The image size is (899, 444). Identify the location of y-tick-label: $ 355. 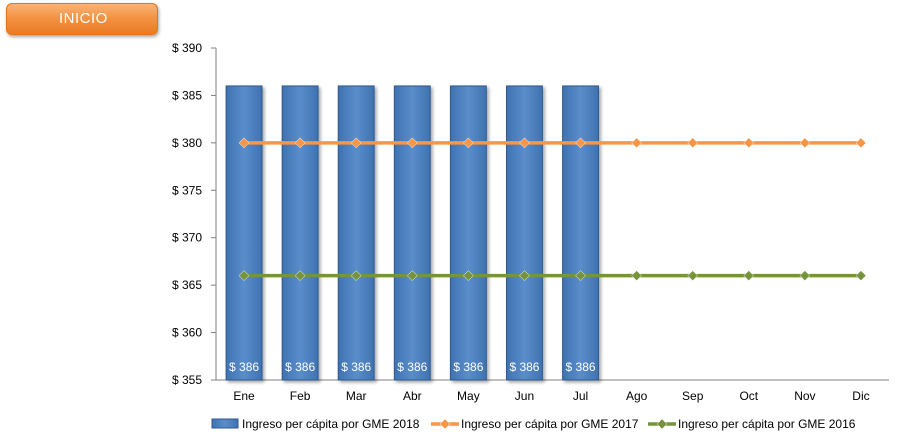
(187, 380).